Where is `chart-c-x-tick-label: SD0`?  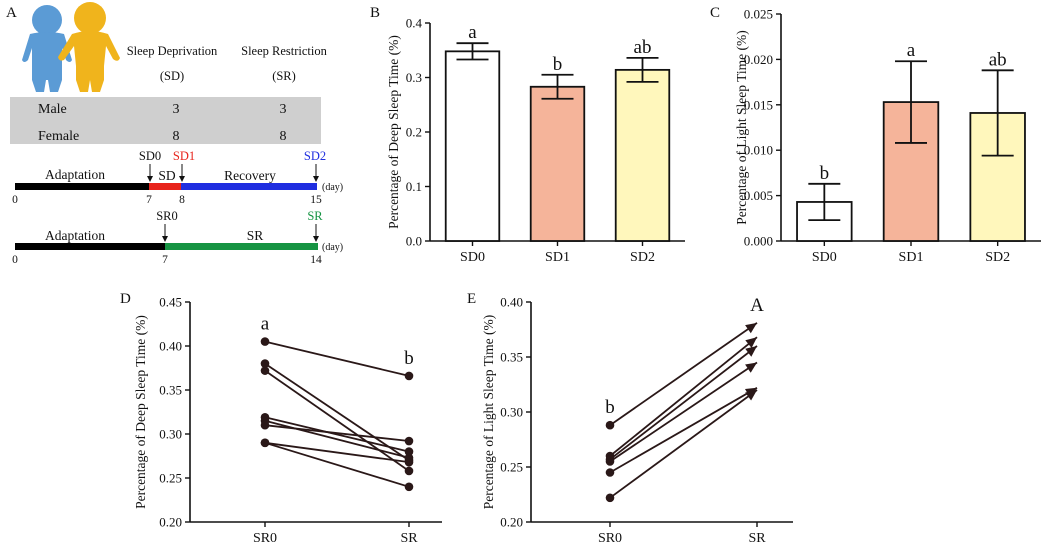 chart-c-x-tick-label: SD0 is located at coordinates (824, 257).